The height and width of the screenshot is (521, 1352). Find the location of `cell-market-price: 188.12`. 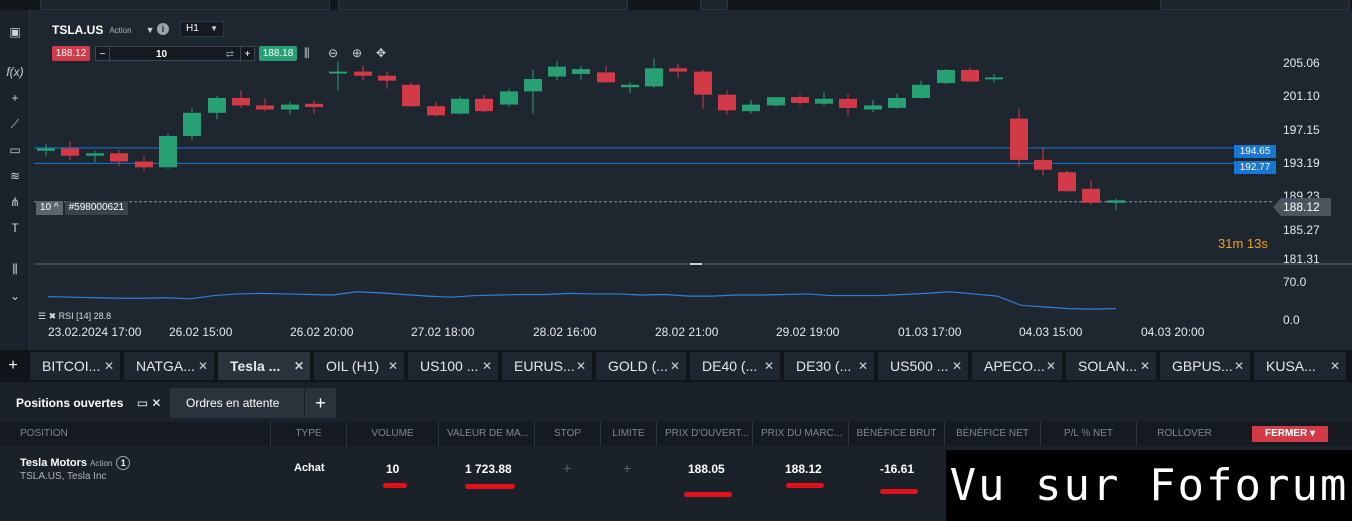

cell-market-price: 188.12 is located at coordinates (803, 469).